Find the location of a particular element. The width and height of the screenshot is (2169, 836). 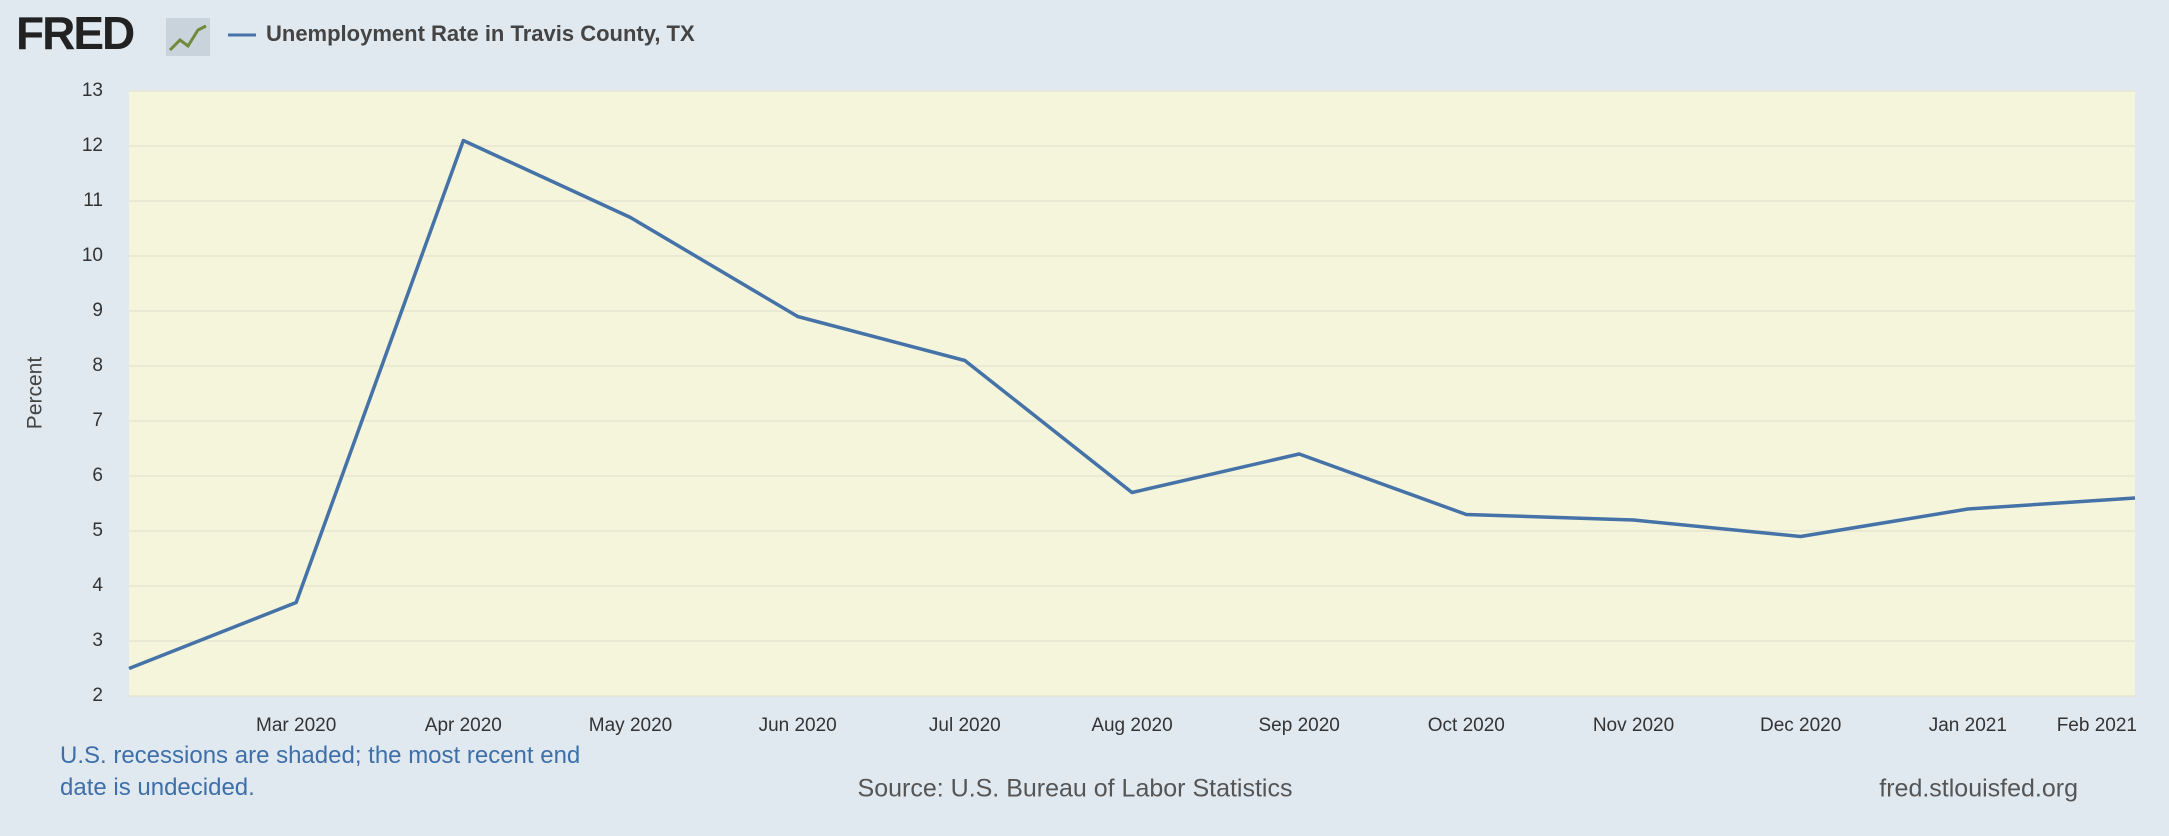

x-tick-label: Sep 2020 is located at coordinates (1298, 725).